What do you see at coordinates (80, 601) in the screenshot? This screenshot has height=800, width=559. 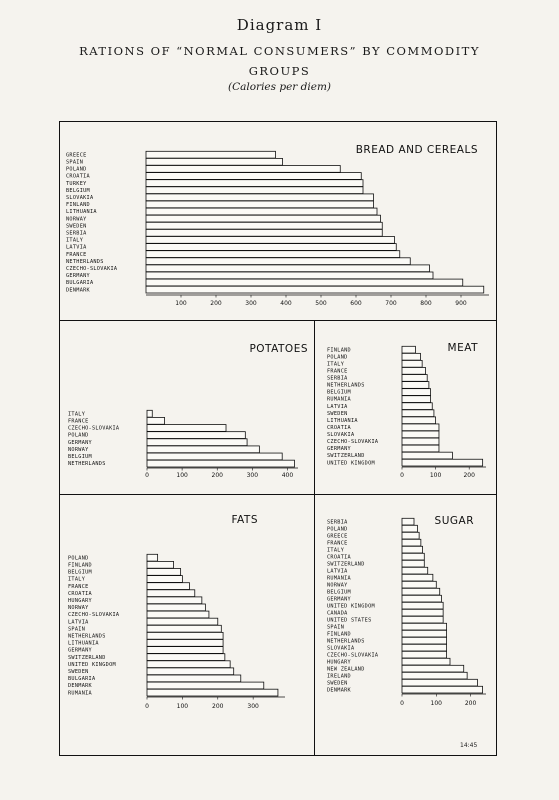 I see `fats-category-label: HUNGARY` at bounding box center [80, 601].